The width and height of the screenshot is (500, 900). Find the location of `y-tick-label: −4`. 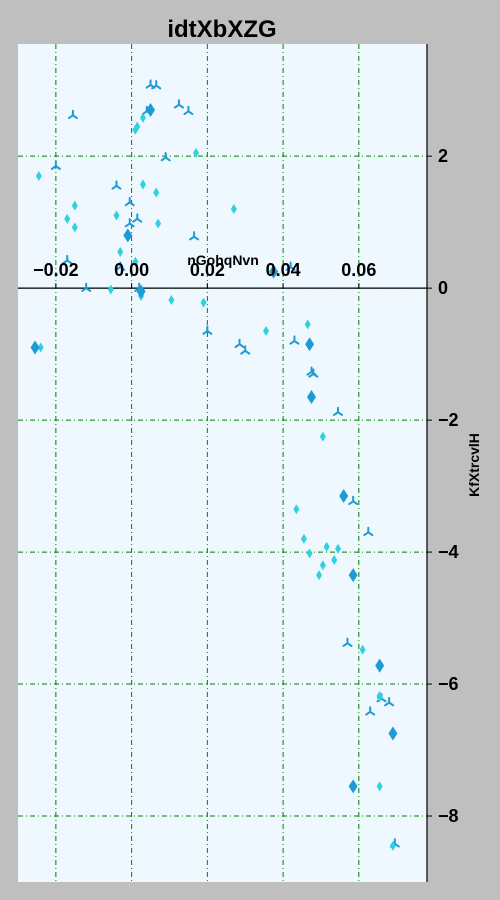

y-tick-label: −4 is located at coordinates (448, 552).